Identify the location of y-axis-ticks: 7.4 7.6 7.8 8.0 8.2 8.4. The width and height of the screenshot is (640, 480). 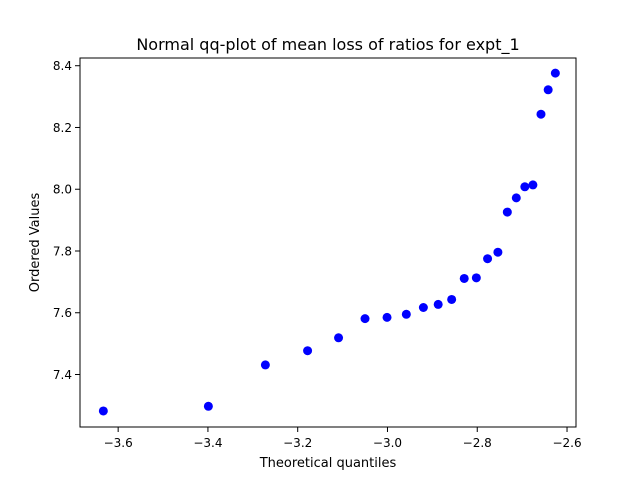
(66, 220).